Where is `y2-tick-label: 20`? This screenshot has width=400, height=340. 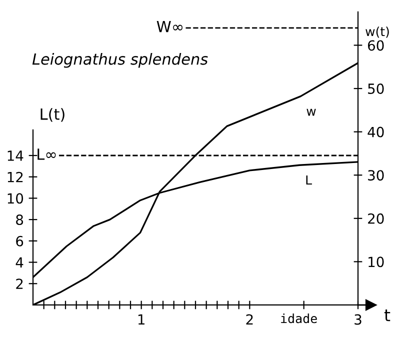
y2-tick-label: 20 is located at coordinates (376, 218).